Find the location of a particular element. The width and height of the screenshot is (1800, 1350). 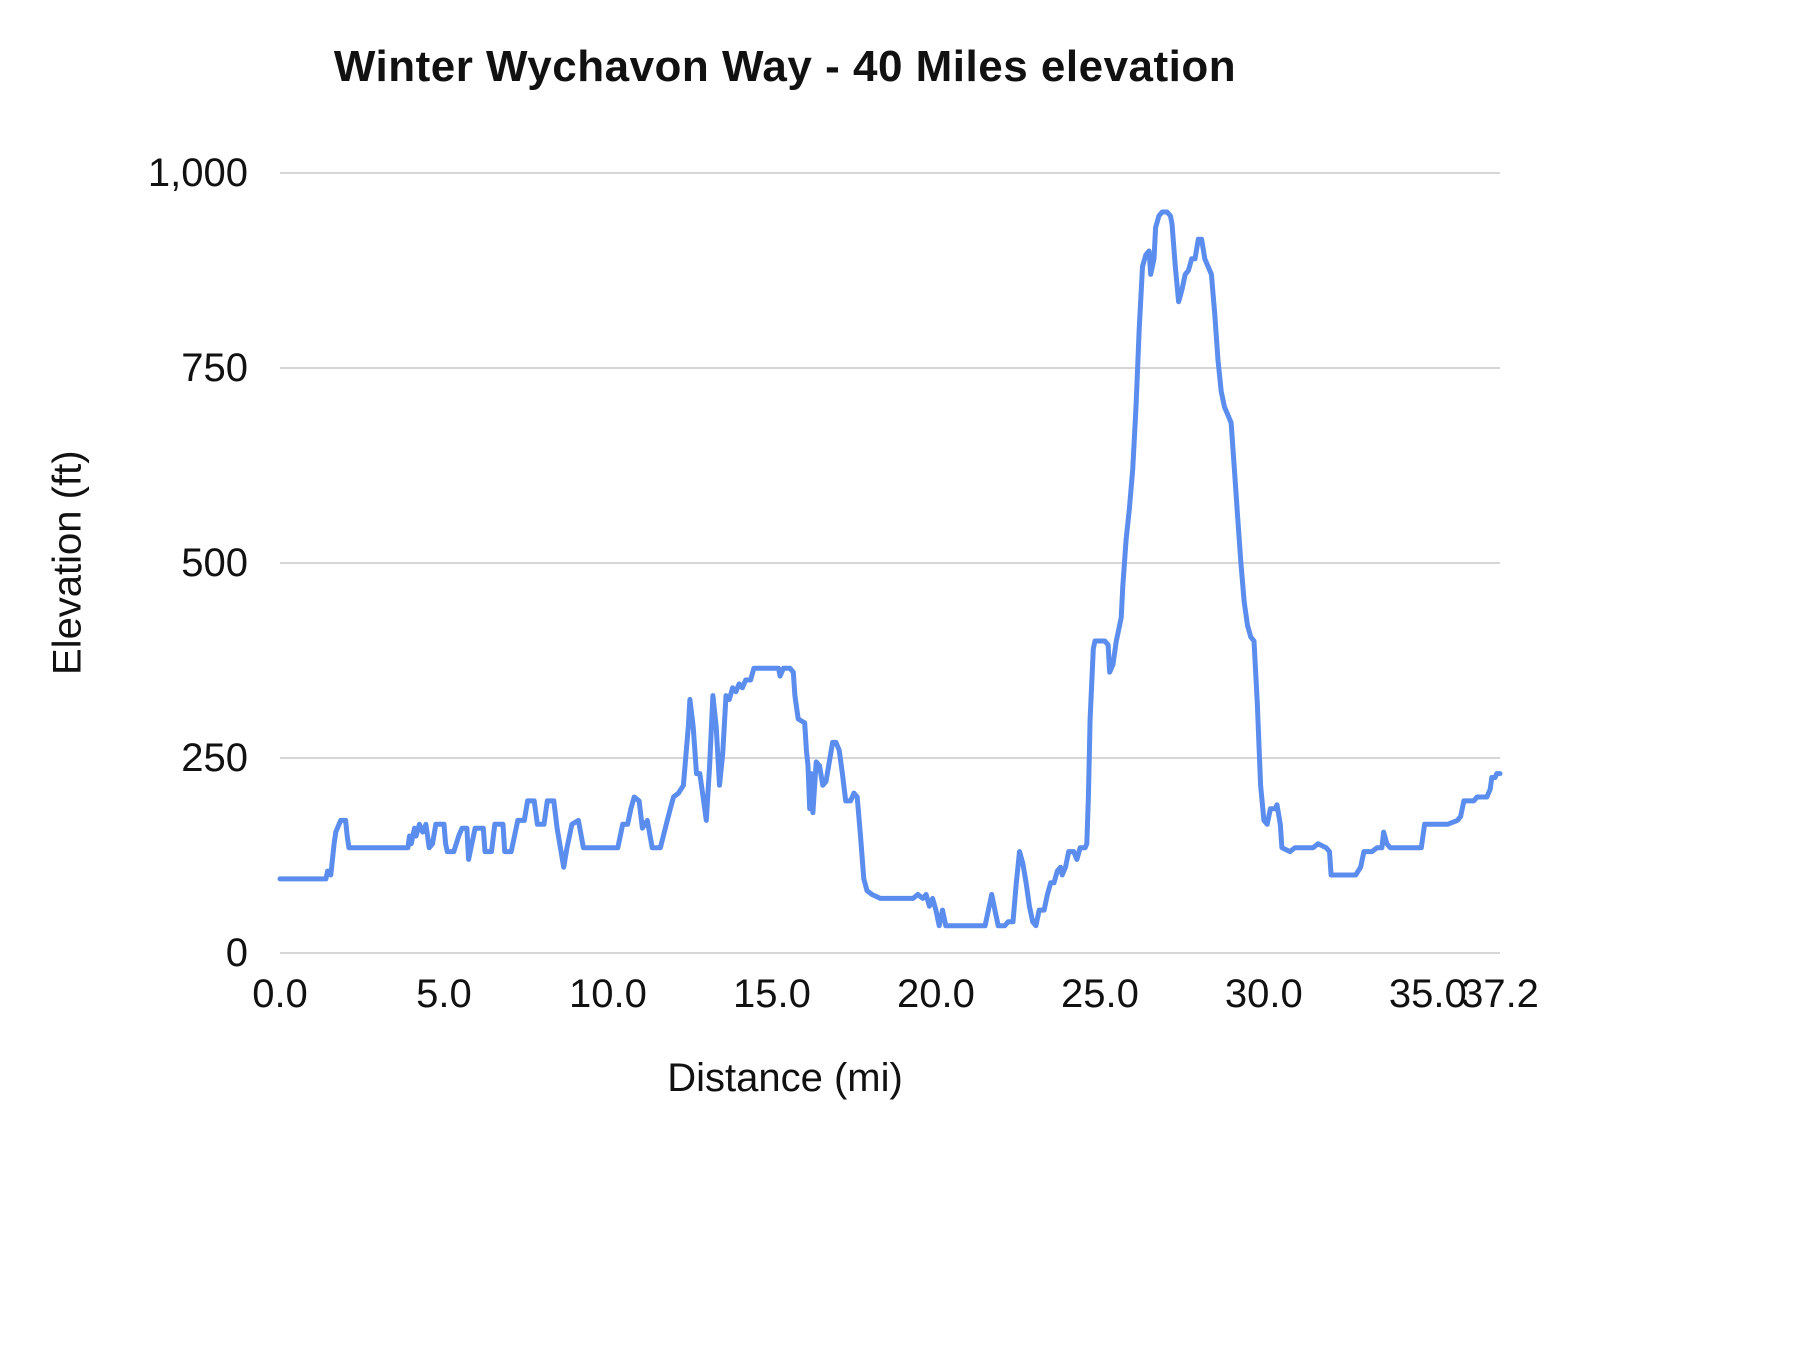

y-tick-label: 750 is located at coordinates (214, 368).